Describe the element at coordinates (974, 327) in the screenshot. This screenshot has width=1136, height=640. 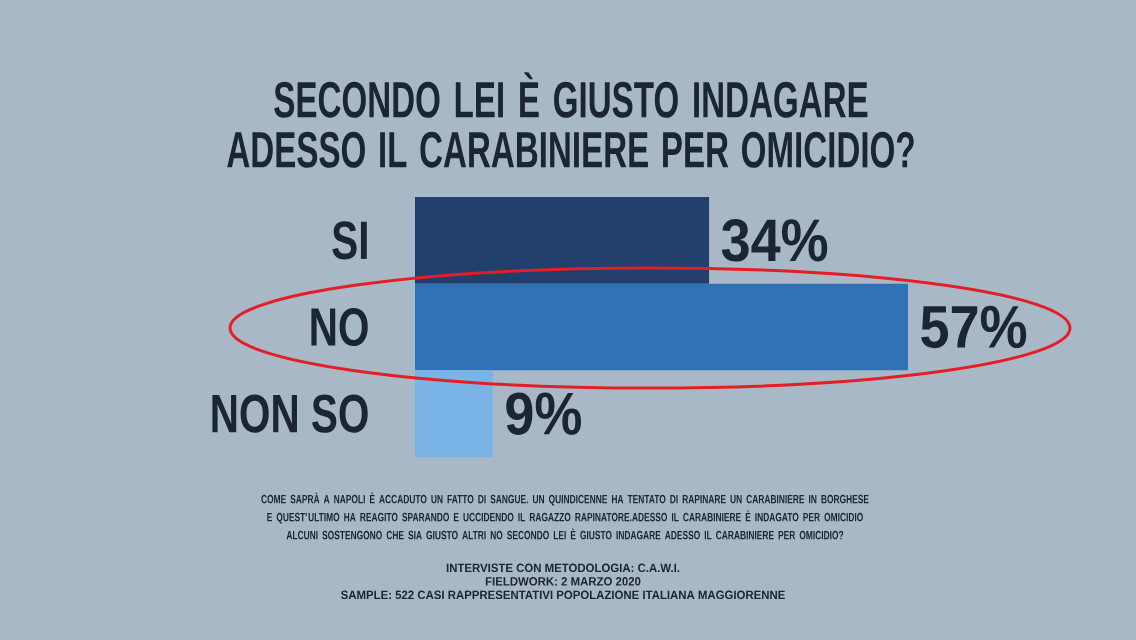
I see `data-label: 57%` at that location.